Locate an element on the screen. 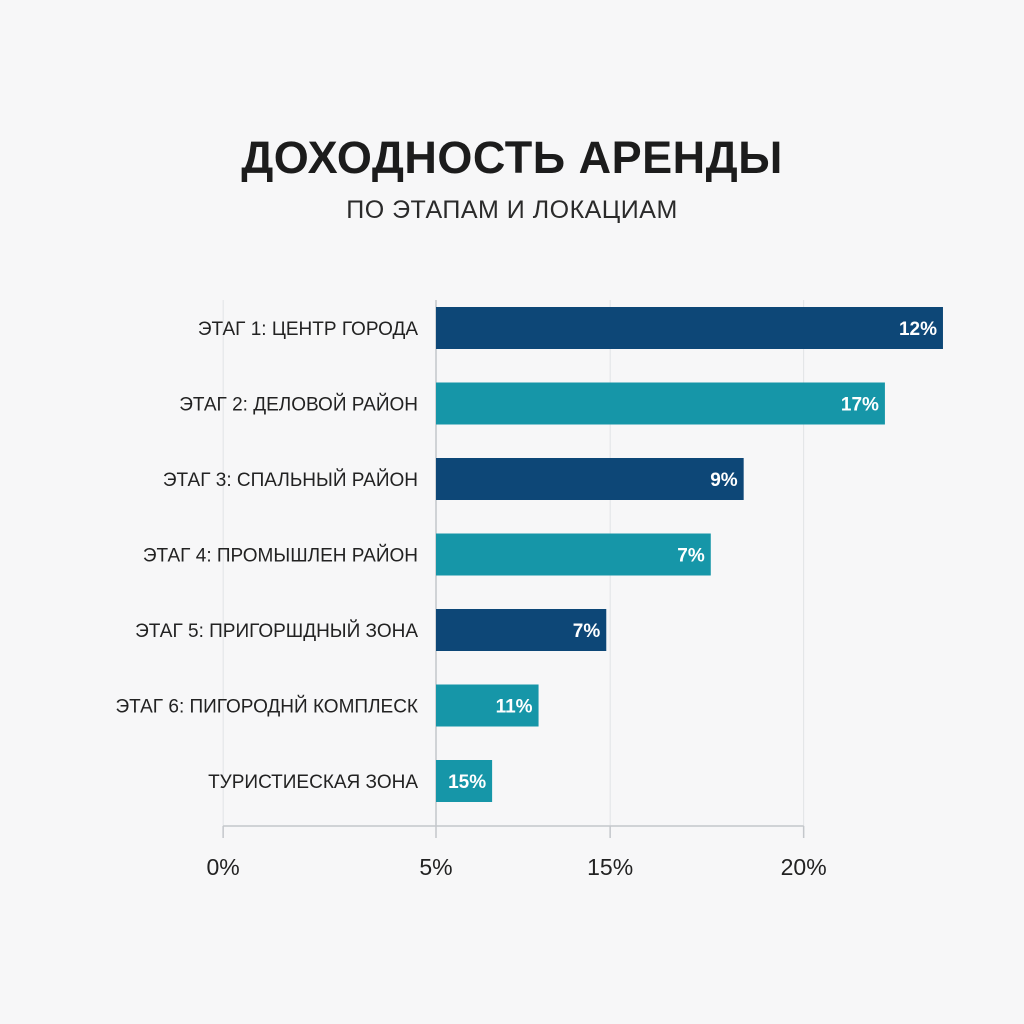 This screenshot has height=1024, width=1024. category-label: ЭТАГ 2: ДЕЛОВОЙ РАЙОН is located at coordinates (298, 405).